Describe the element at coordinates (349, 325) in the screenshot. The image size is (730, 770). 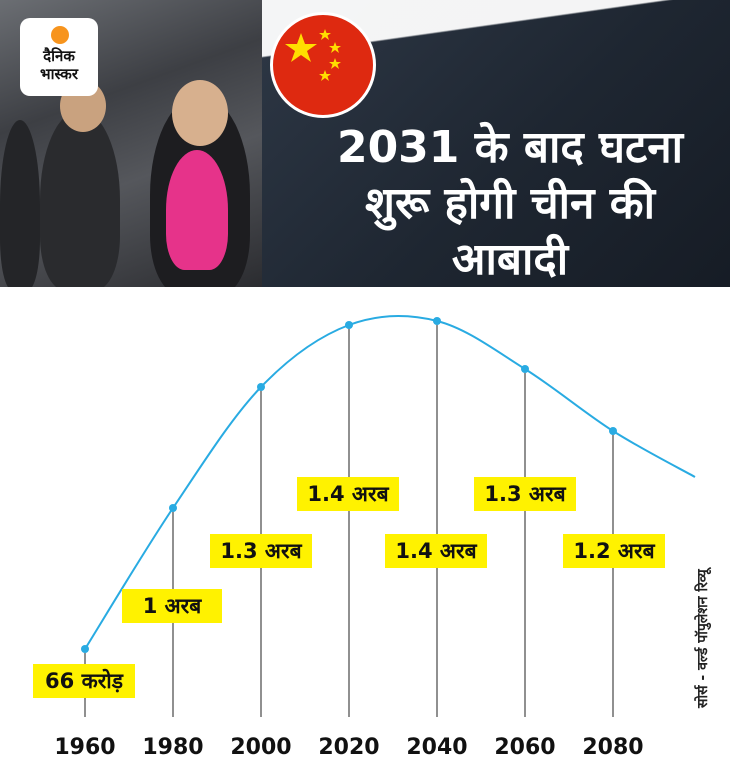
I see `data-point-2020` at that location.